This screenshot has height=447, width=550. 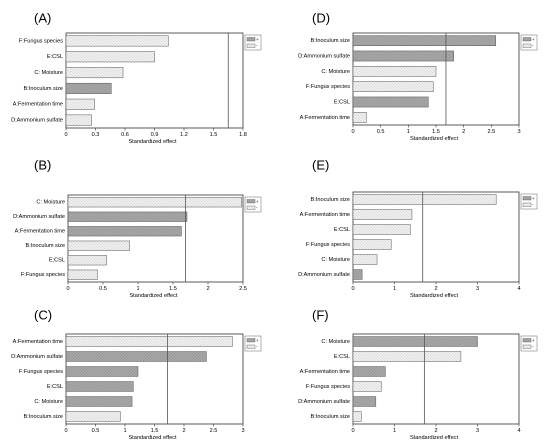 What do you see at coordinates (42, 164) in the screenshot?
I see `panel-label: (B)` at bounding box center [42, 164].